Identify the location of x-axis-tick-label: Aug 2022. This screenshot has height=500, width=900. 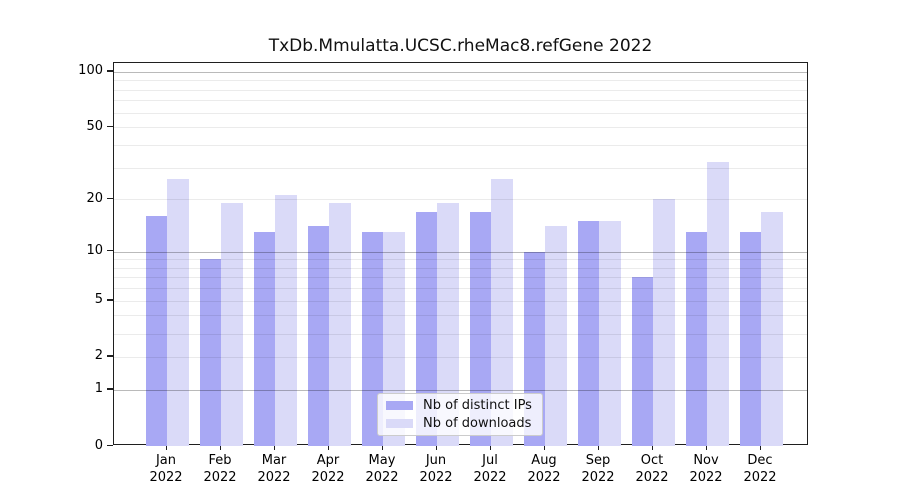
(544, 469).